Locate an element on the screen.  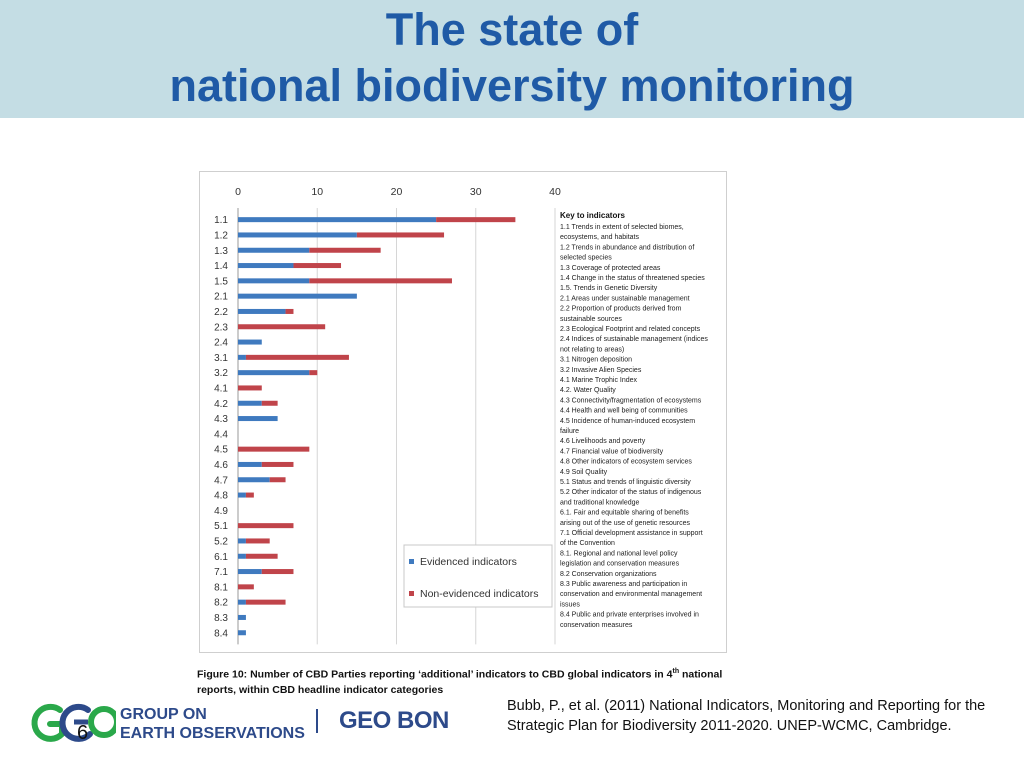
key-line: 1.5. Trends in Genetic Diversity is located at coordinates (609, 288).